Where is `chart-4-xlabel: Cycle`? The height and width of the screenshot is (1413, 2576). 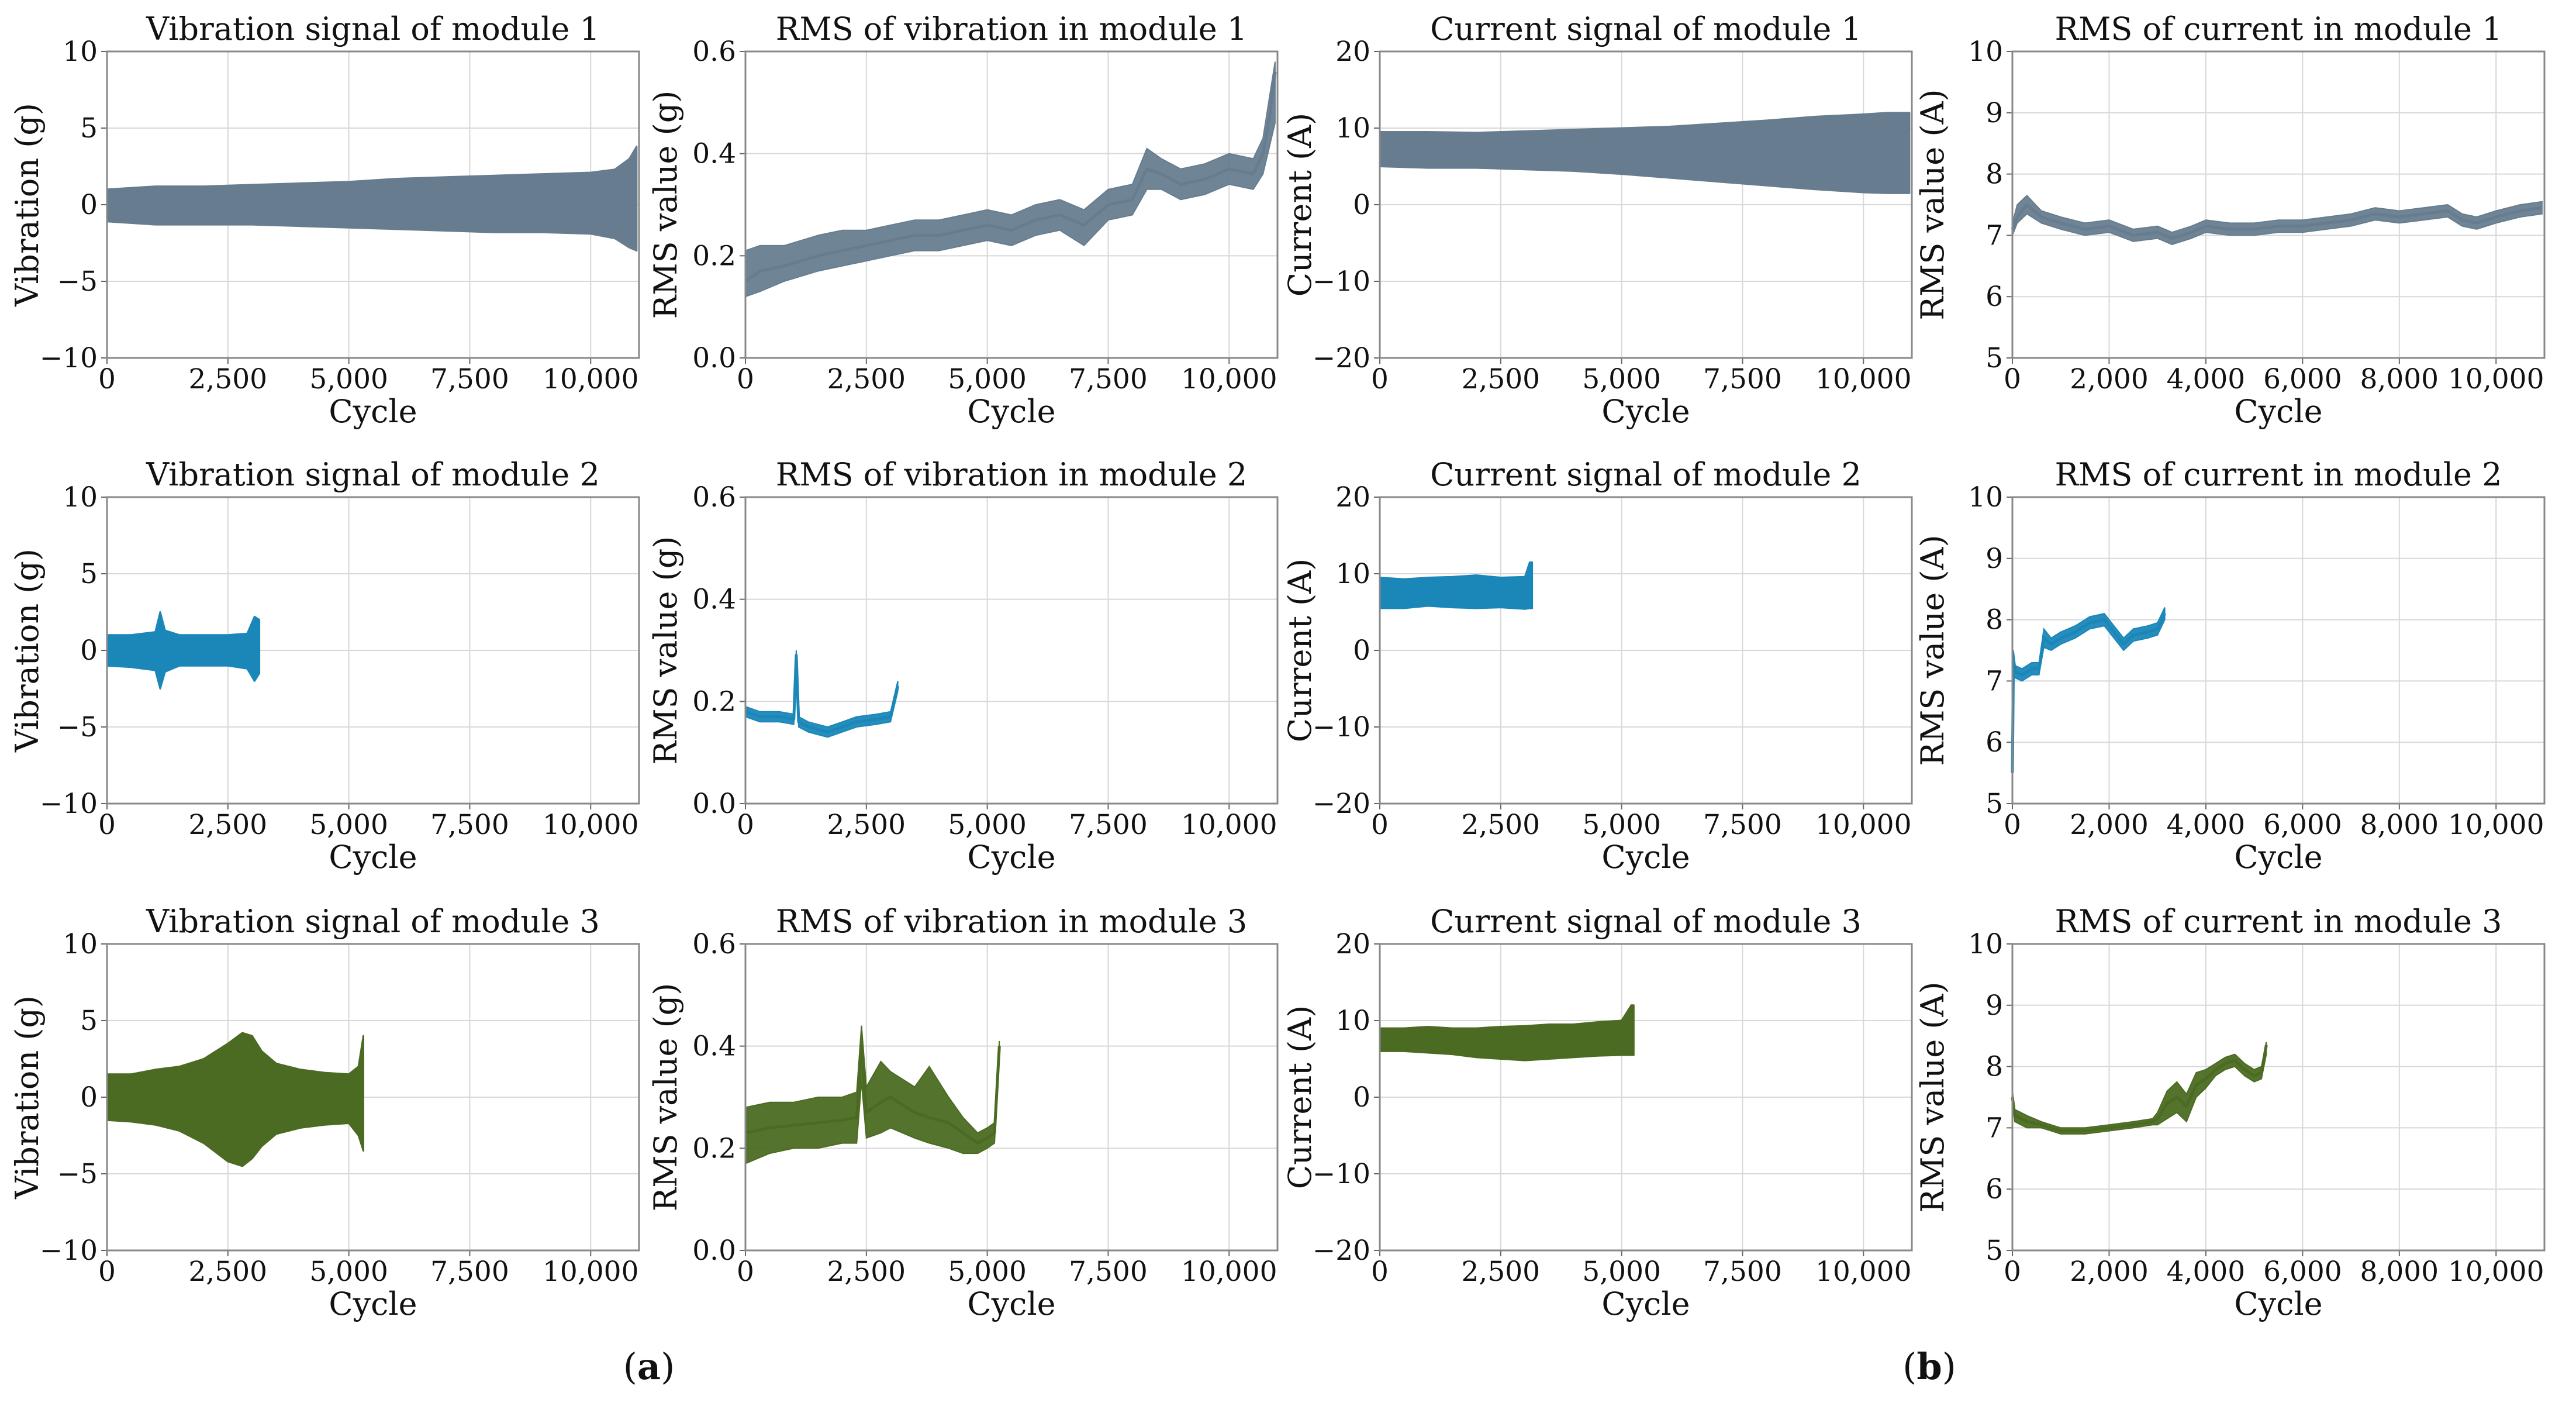
chart-4-xlabel: Cycle is located at coordinates (2278, 411).